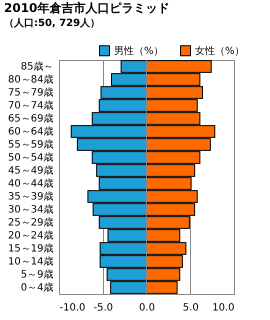 The height and width of the screenshot is (320, 270). What do you see at coordinates (190, 308) in the screenshot?
I see `x-tick-label: 5.0` at bounding box center [190, 308].